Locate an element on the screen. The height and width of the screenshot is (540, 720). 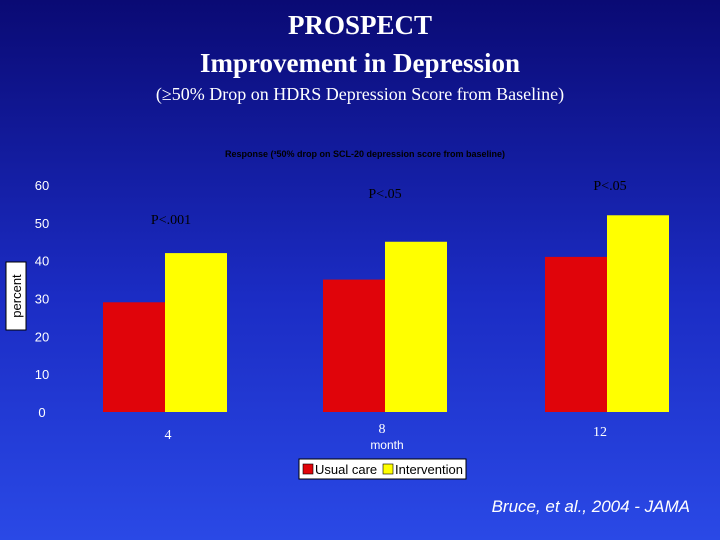
y-axis-label: percent is located at coordinates (16, 296).